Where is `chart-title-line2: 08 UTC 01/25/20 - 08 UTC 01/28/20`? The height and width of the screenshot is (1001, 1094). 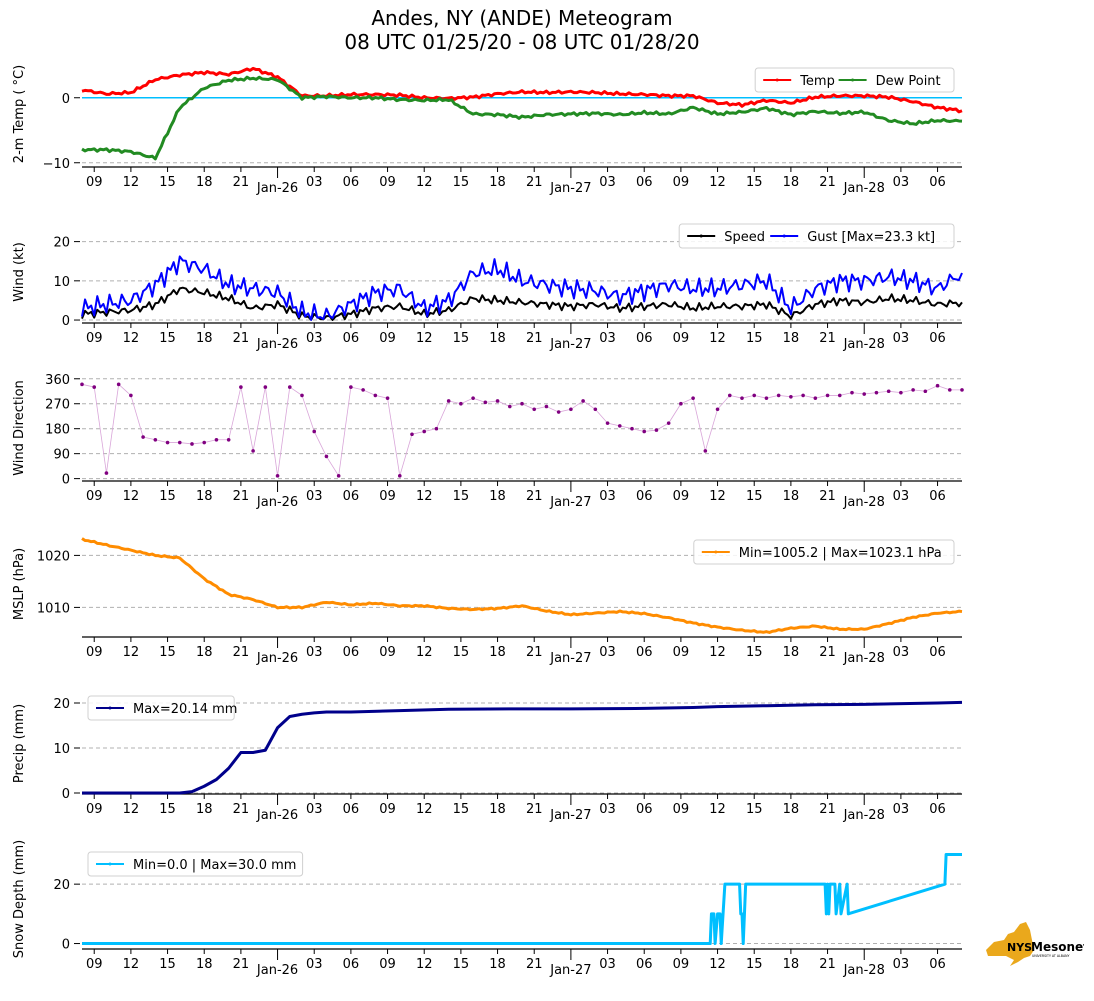
chart-title-line2: 08 UTC 01/25/20 - 08 UTC 01/28/20 is located at coordinates (522, 42).